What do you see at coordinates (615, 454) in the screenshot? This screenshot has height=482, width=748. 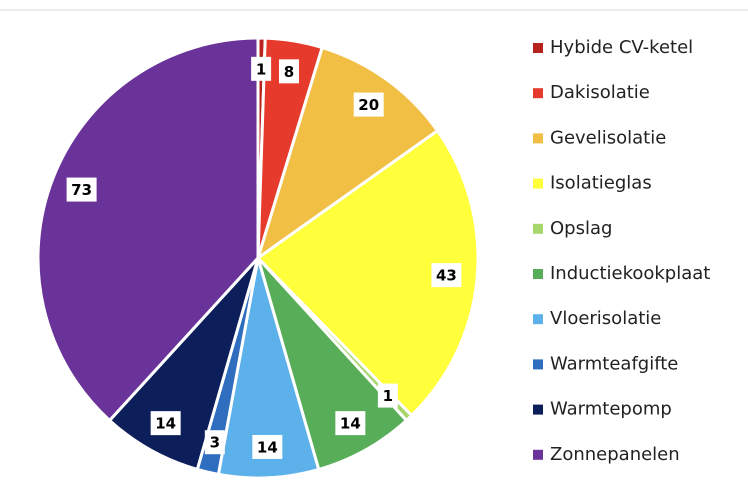 I see `legend-label: Zonnepanelen` at bounding box center [615, 454].